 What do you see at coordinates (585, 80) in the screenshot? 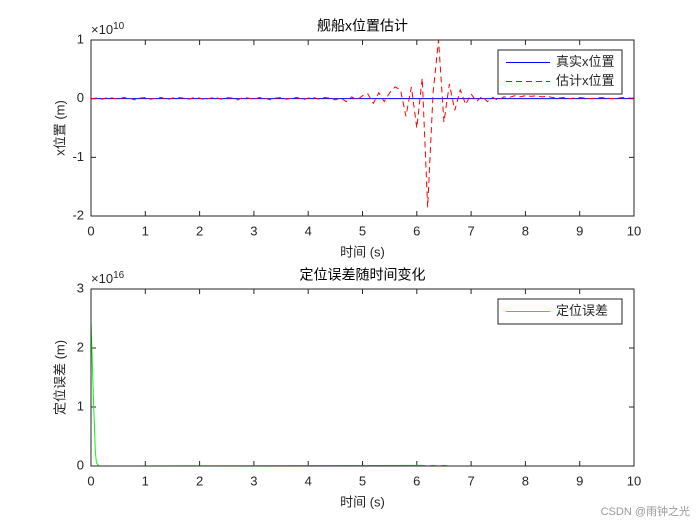
I see `legend-label: 估计x位置` at bounding box center [585, 80].